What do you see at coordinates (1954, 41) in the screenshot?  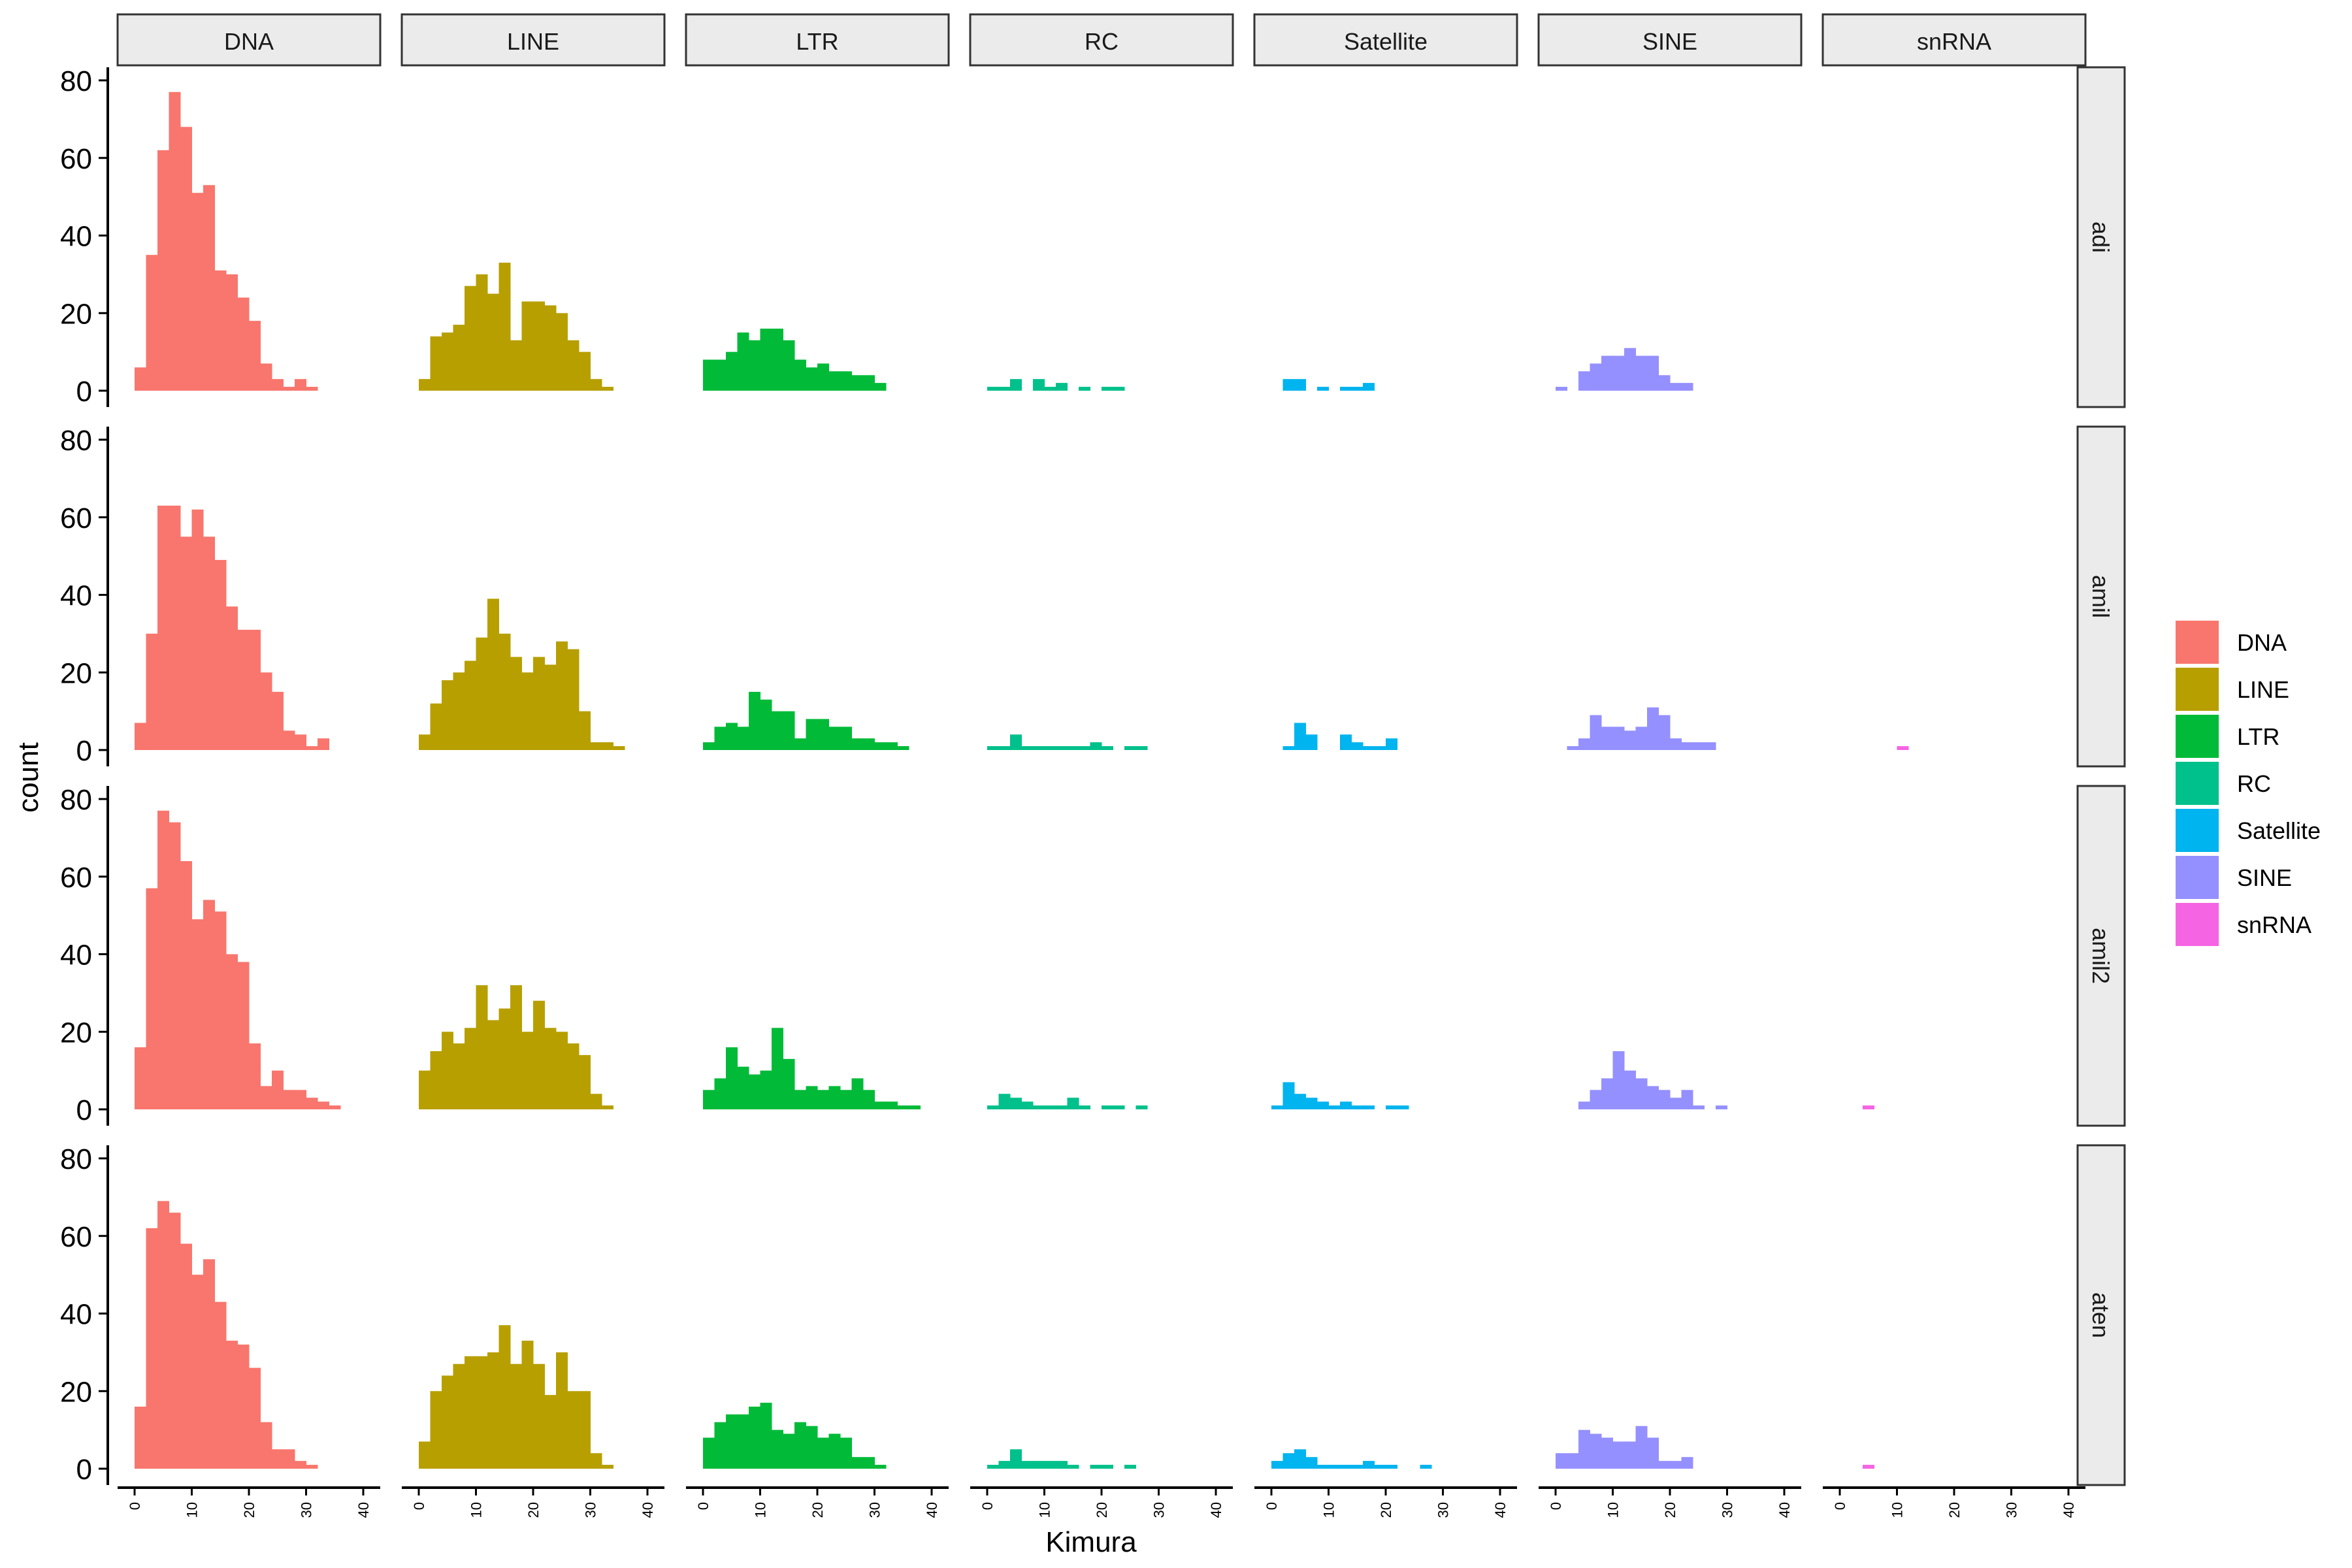 I see `column-strip-label: snRNA` at bounding box center [1954, 41].